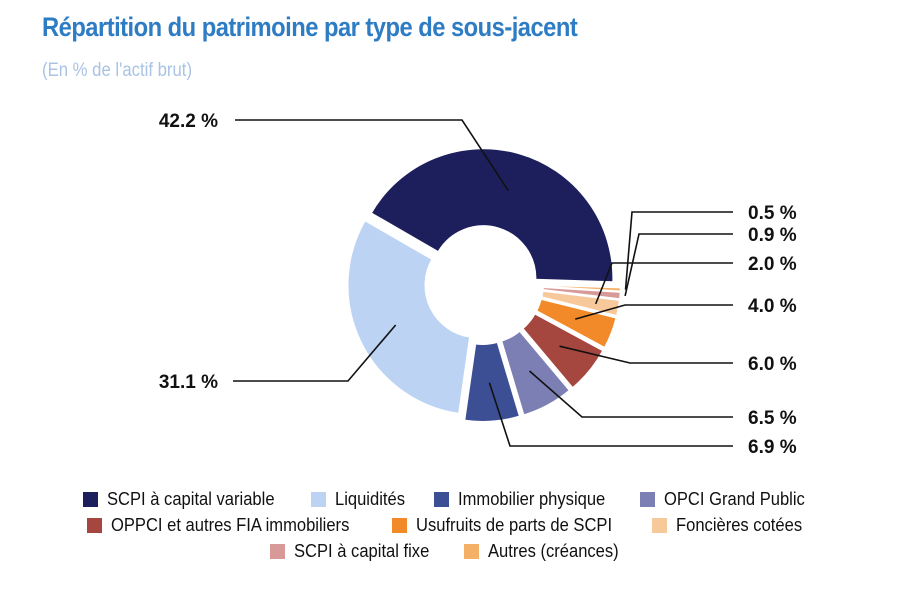 The height and width of the screenshot is (604, 900). What do you see at coordinates (772, 264) in the screenshot?
I see `data-label-foncieres-cotees: 2.0 %` at bounding box center [772, 264].